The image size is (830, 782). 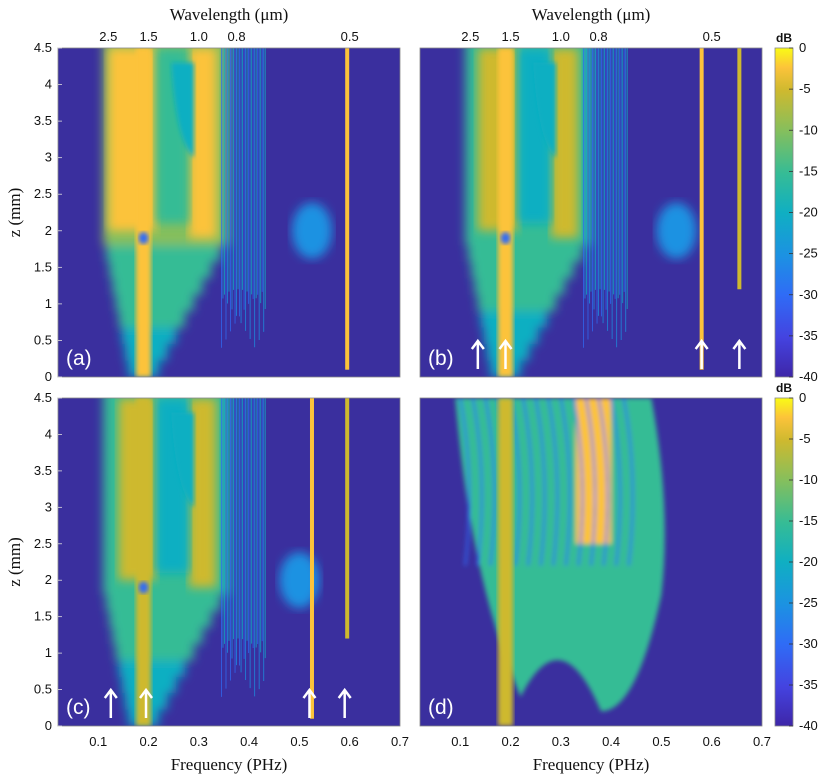 What do you see at coordinates (350, 36) in the screenshot?
I see `wavelength-tick-label: 0.5` at bounding box center [350, 36].